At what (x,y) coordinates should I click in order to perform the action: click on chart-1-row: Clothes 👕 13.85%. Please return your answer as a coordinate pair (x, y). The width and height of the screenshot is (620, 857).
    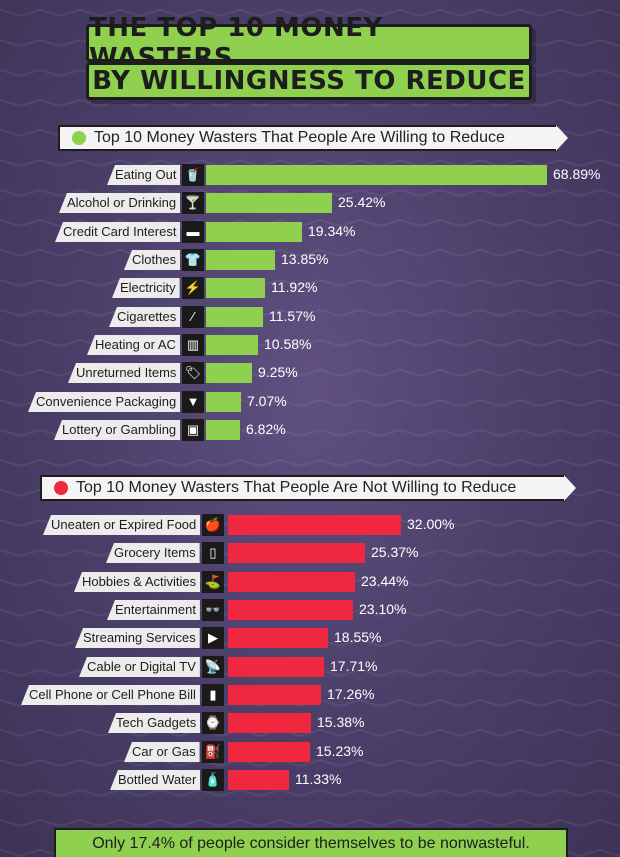
    Looking at the image, I should click on (310, 260).